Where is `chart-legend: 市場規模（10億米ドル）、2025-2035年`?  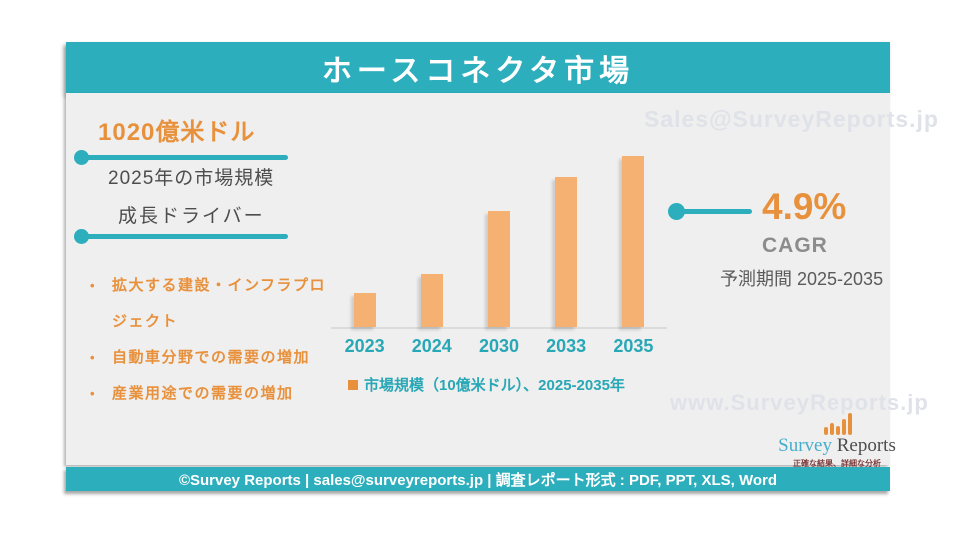 chart-legend: 市場規模（10億米ドル）、2025-2035年 is located at coordinates (507, 384).